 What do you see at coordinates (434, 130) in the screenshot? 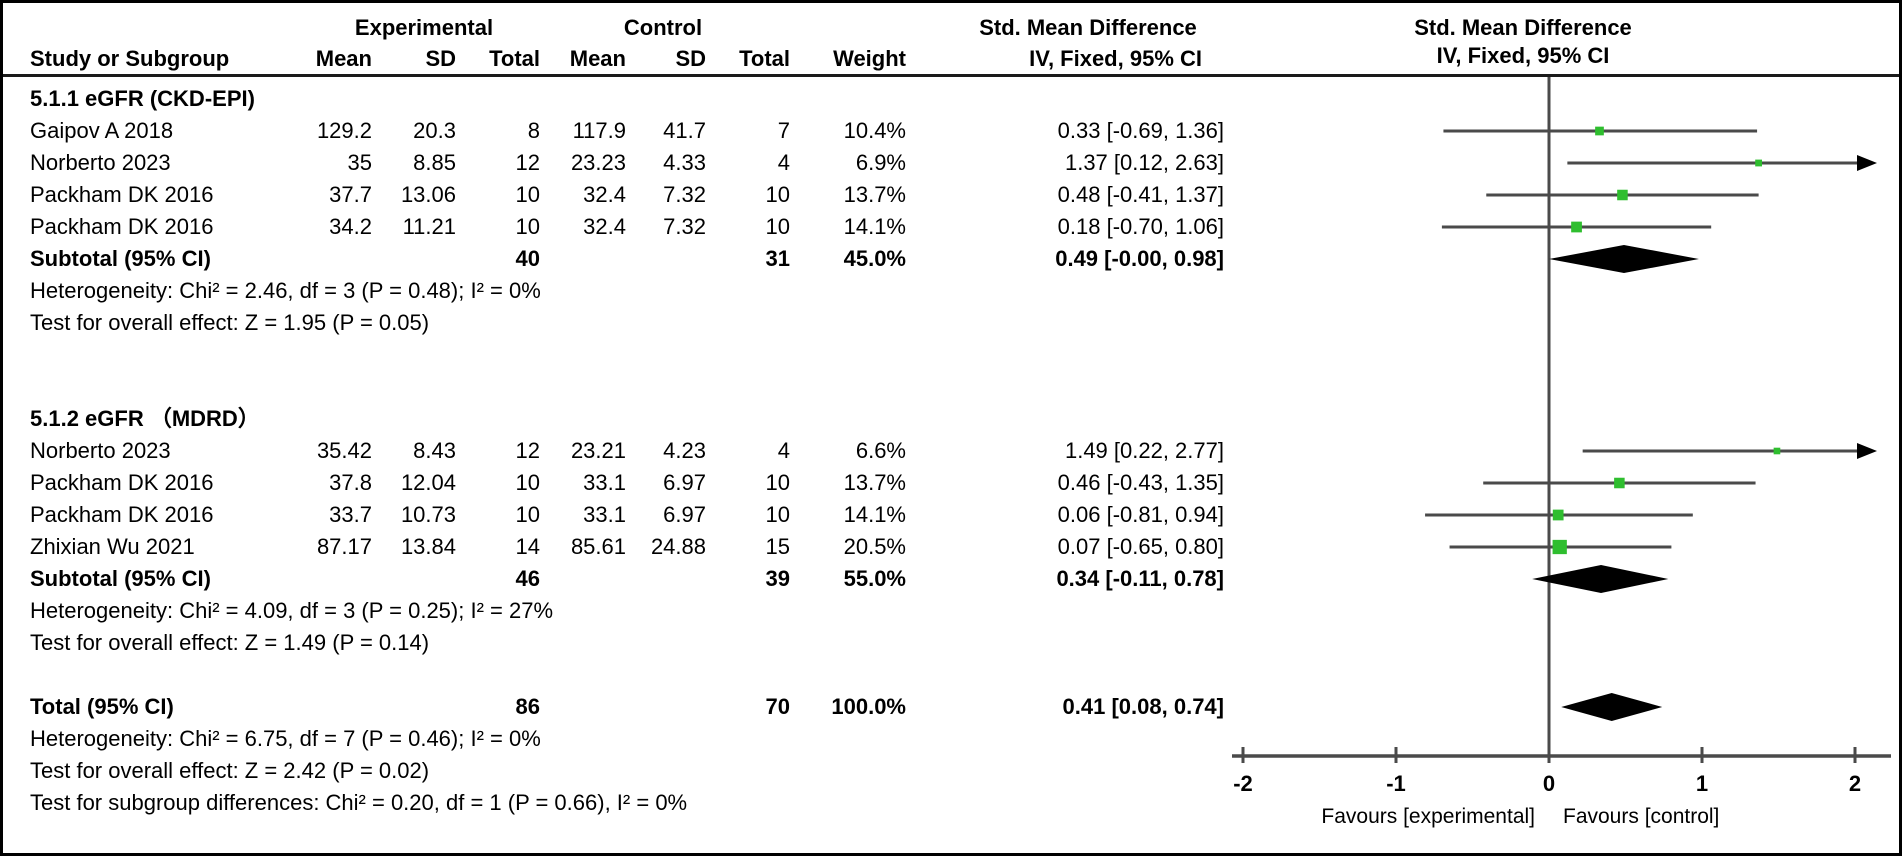
I see `sd-exp: 20.3` at bounding box center [434, 130].